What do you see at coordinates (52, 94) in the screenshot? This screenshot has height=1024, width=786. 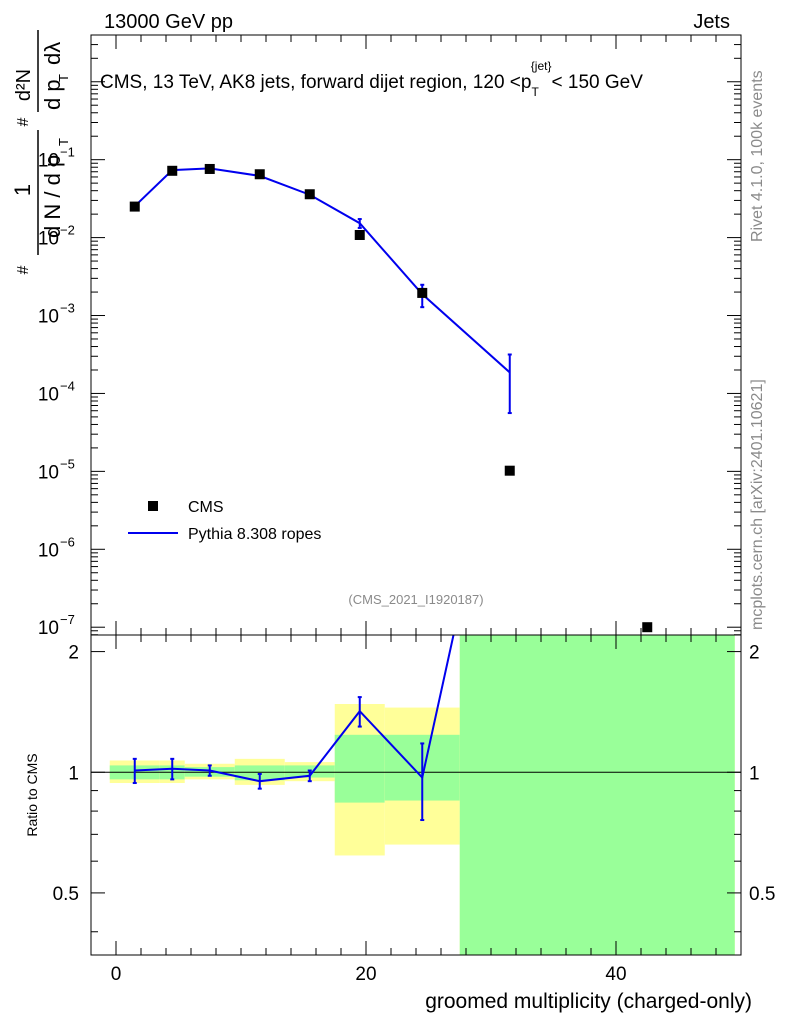 I see `ylabel-dp: d p` at bounding box center [52, 94].